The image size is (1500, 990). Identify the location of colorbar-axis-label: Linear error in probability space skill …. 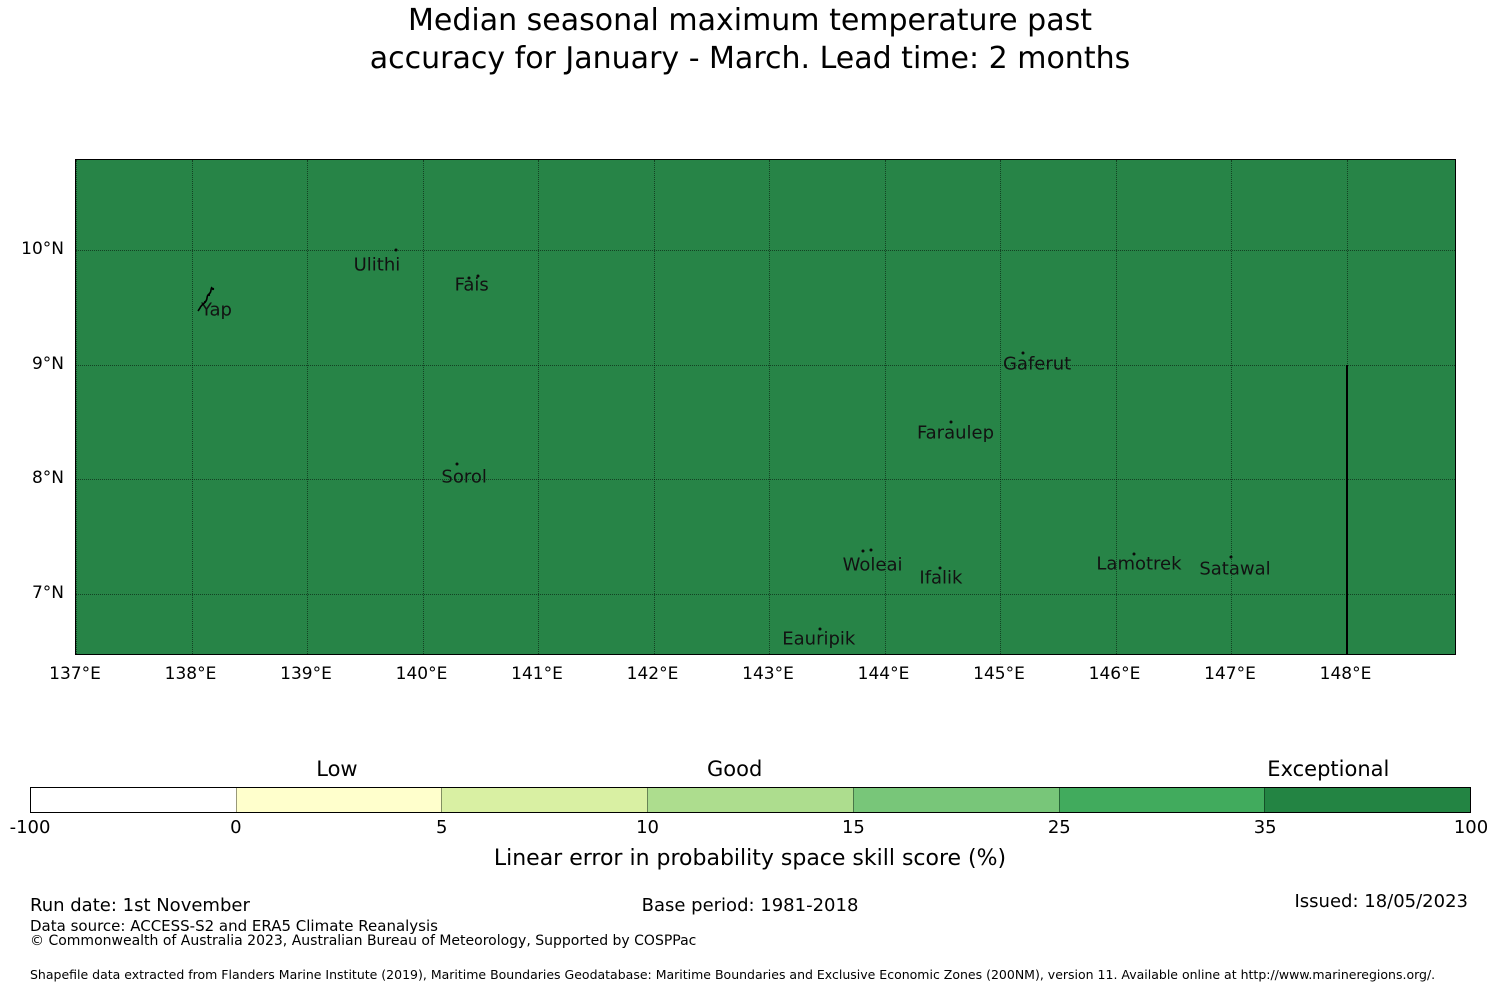
(750, 858).